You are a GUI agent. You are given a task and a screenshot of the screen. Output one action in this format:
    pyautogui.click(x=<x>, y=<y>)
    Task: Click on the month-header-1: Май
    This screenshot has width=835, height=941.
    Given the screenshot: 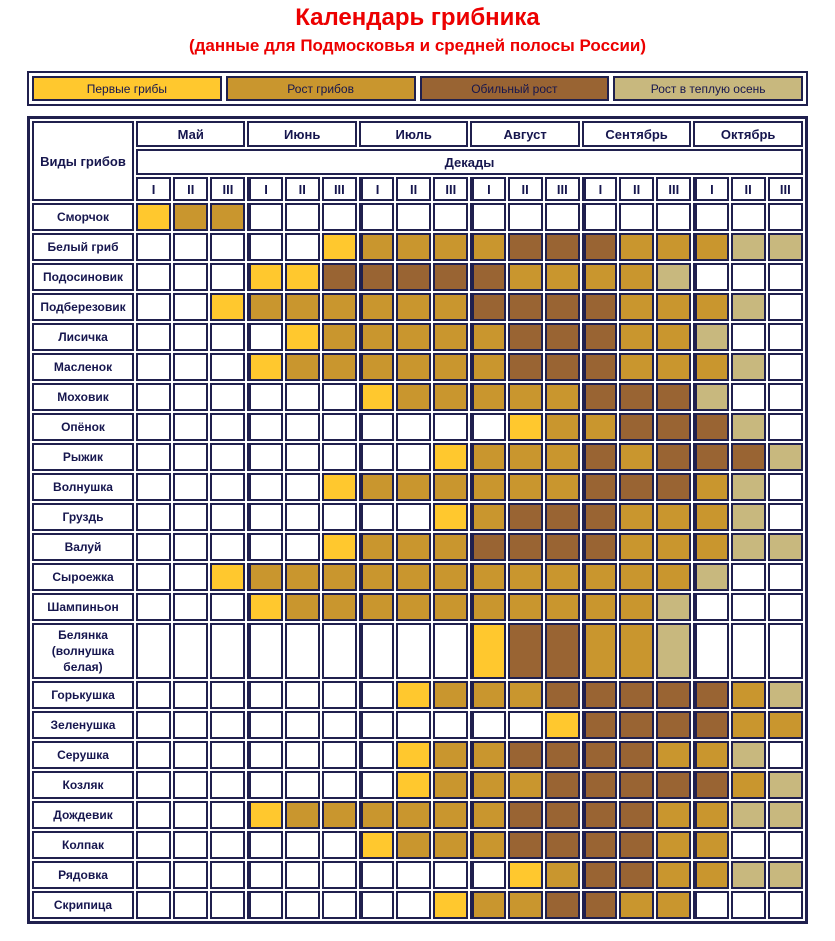 What is the action you would take?
    pyautogui.click(x=191, y=134)
    